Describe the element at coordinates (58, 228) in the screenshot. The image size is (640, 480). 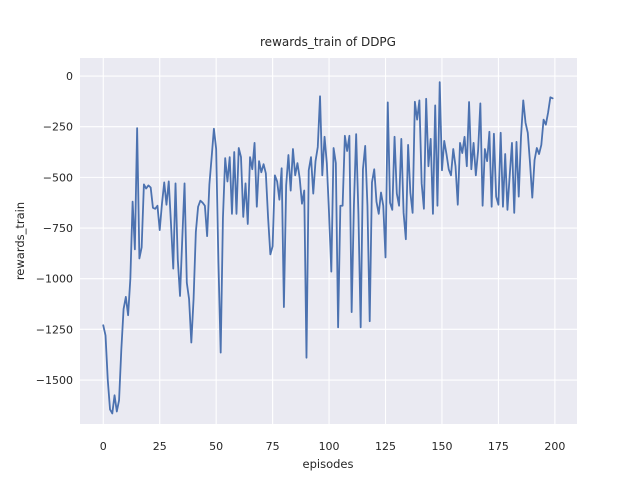
I see `y-tick-label: −750` at that location.